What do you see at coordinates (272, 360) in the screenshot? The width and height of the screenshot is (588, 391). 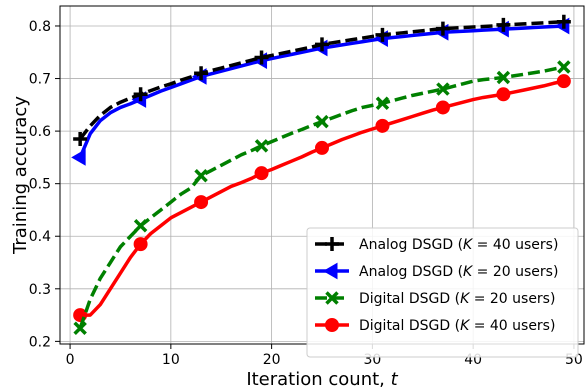 I see `x-tick-label: 20` at bounding box center [272, 360].